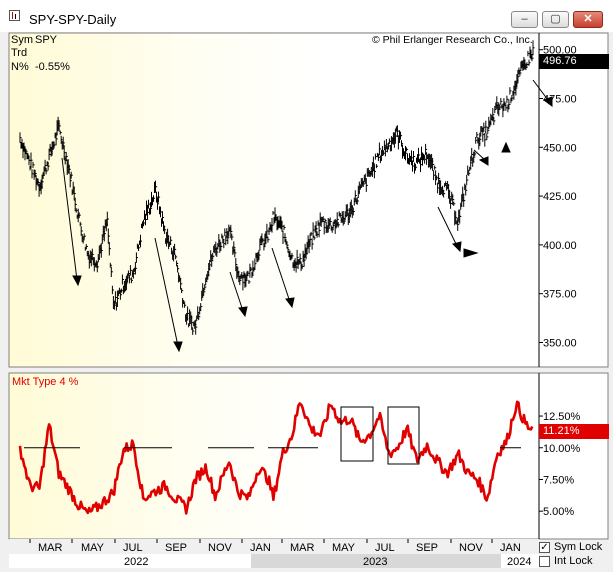  Describe the element at coordinates (560, 295) in the screenshot. I see `price-tick-label: 375.00` at that location.